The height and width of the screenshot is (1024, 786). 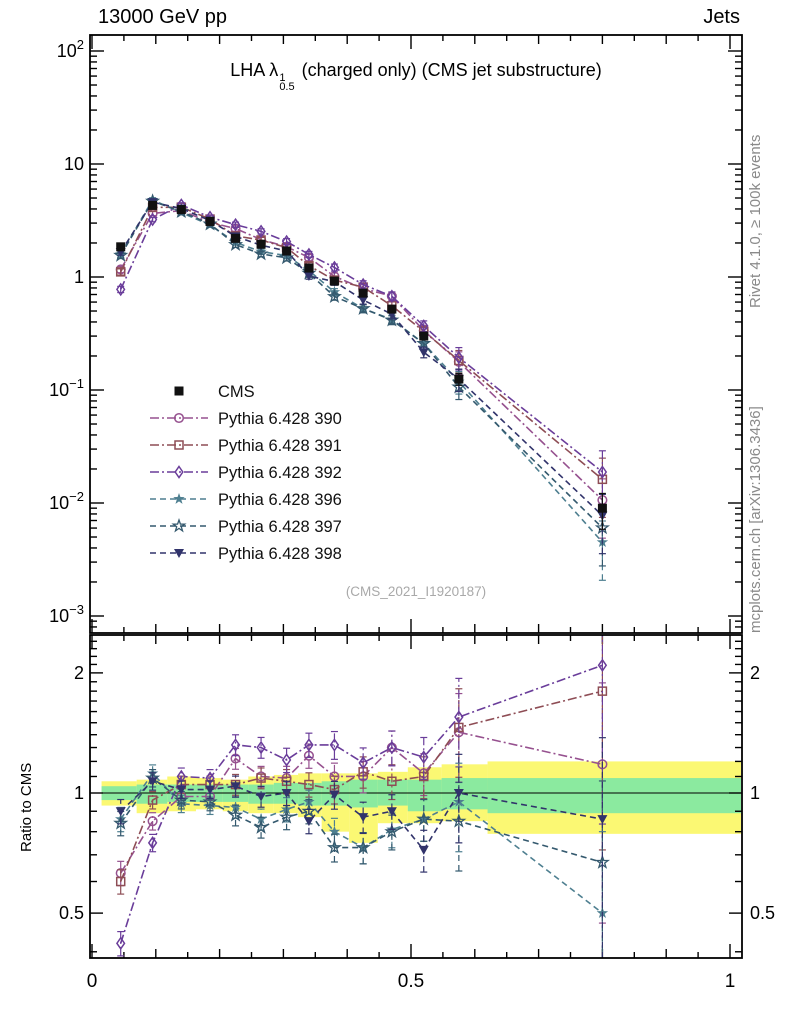 I want to click on analysis-id-watermark: (CMS_2021_I1920187), so click(x=416, y=591).